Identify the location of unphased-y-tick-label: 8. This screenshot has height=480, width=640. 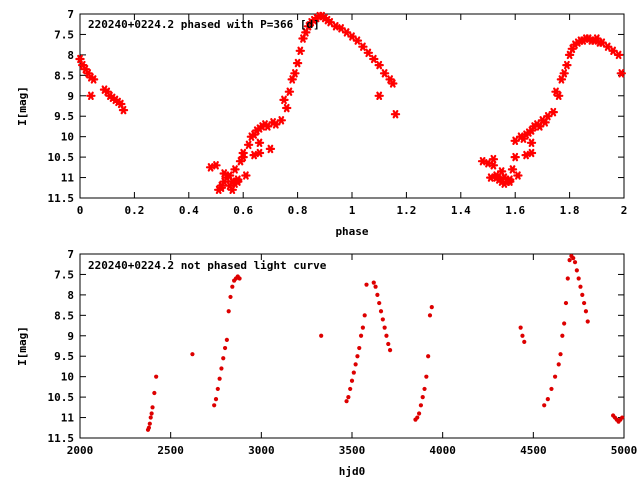
(70, 295).